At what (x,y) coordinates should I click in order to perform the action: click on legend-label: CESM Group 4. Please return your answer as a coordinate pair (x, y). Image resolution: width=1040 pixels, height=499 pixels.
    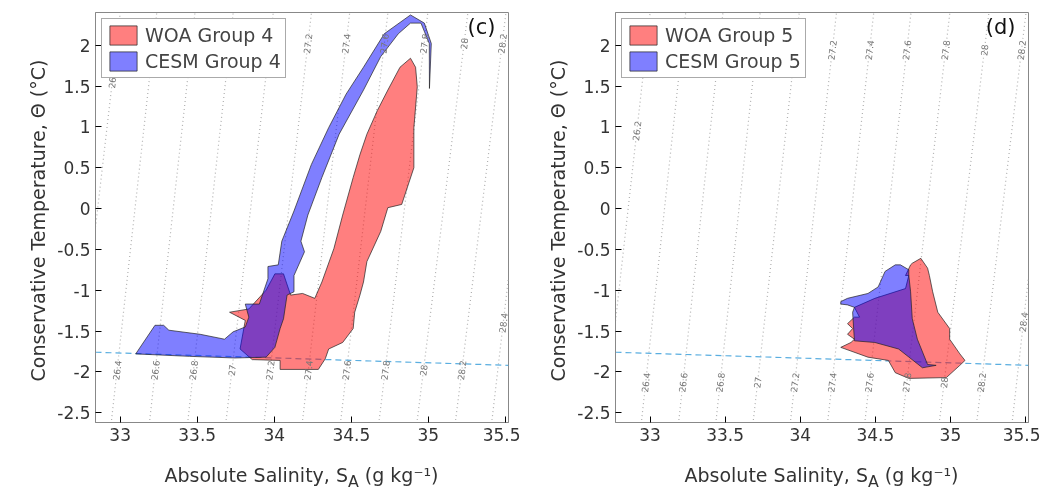
    Looking at the image, I should click on (213, 61).